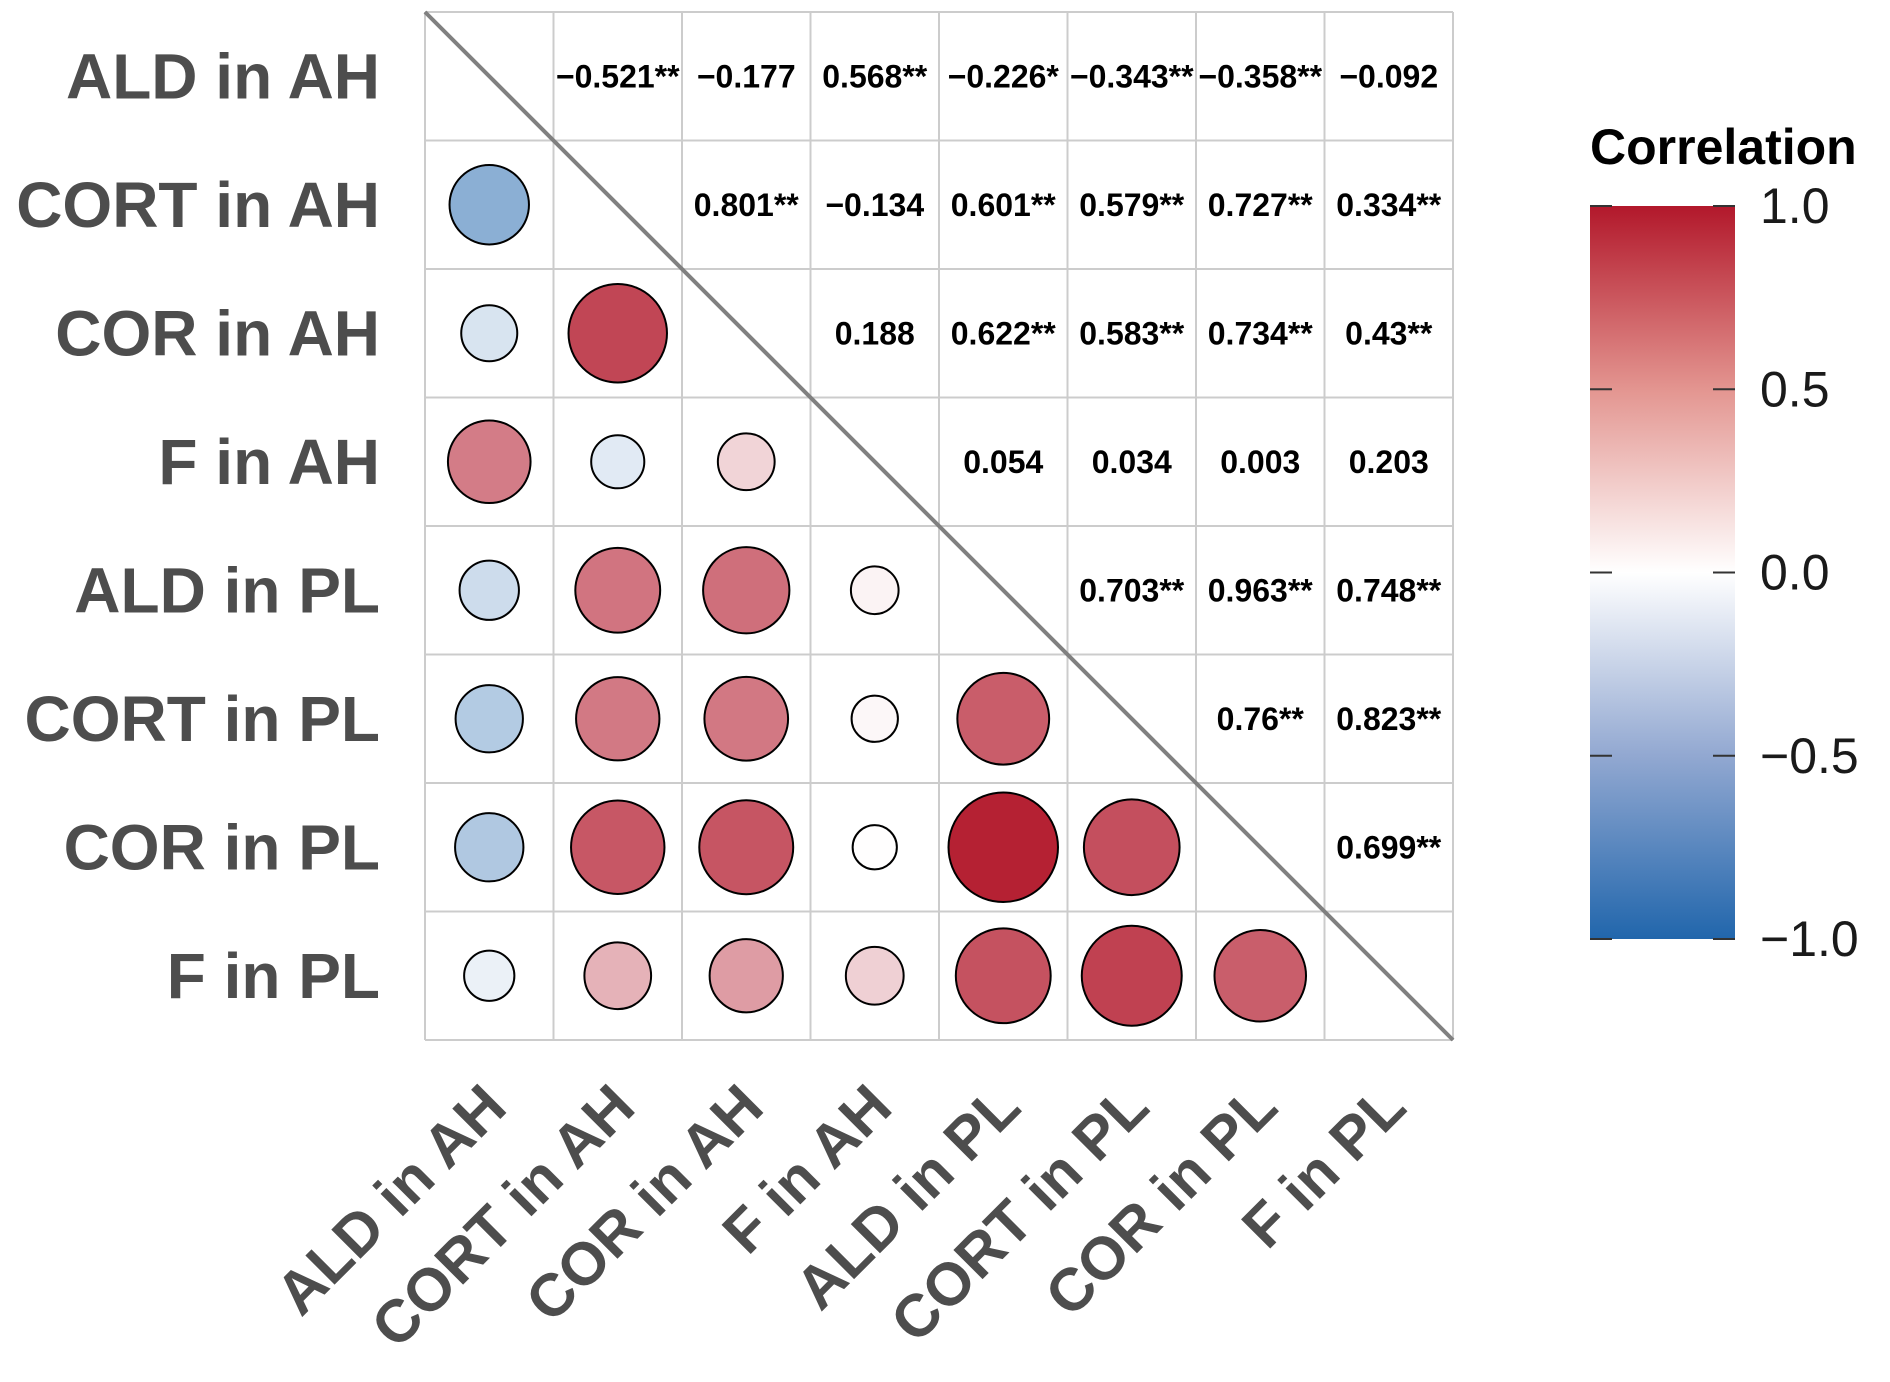 Image resolution: width=1890 pixels, height=1382 pixels. Describe the element at coordinates (1389, 333) in the screenshot. I see `corr-value-cor-in-ah-vs-f-in-pl: 0.43**` at that location.